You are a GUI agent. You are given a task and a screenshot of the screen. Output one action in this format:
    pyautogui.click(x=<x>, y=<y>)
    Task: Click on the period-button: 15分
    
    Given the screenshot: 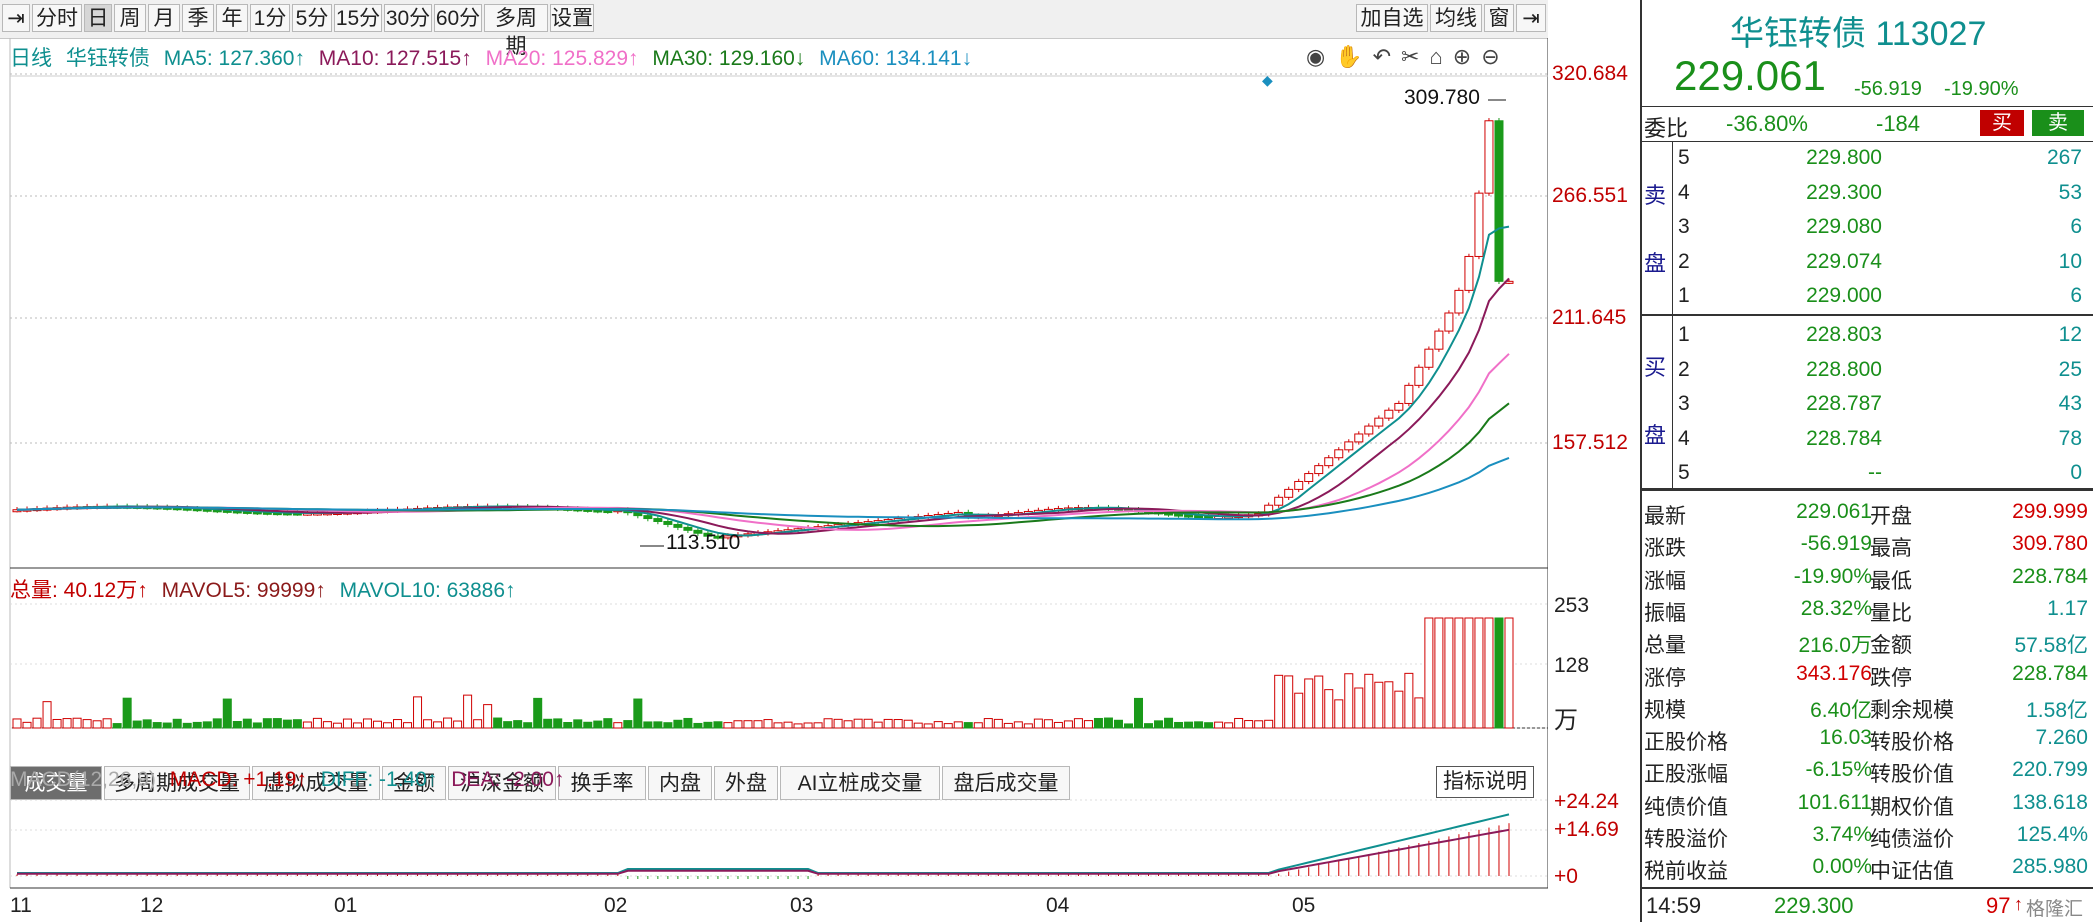 What is the action you would take?
    pyautogui.click(x=358, y=18)
    